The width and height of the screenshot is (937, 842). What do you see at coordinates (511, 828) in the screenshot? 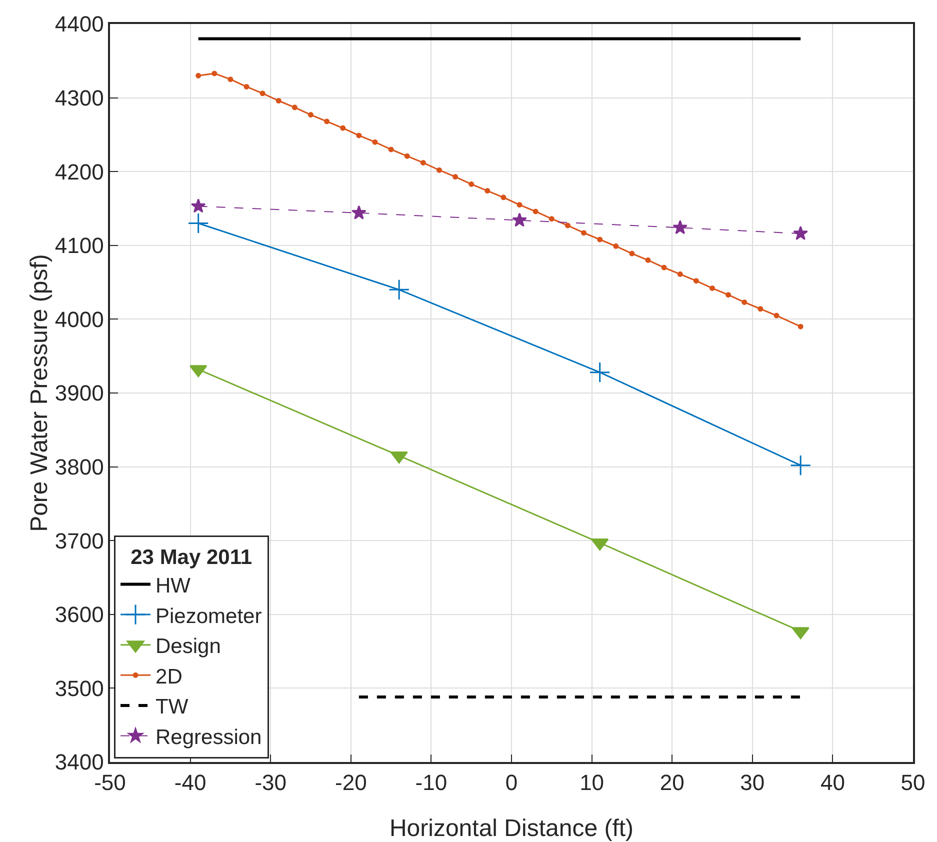
I see `x-axis-title: Horizontal Distance (ft)` at bounding box center [511, 828].